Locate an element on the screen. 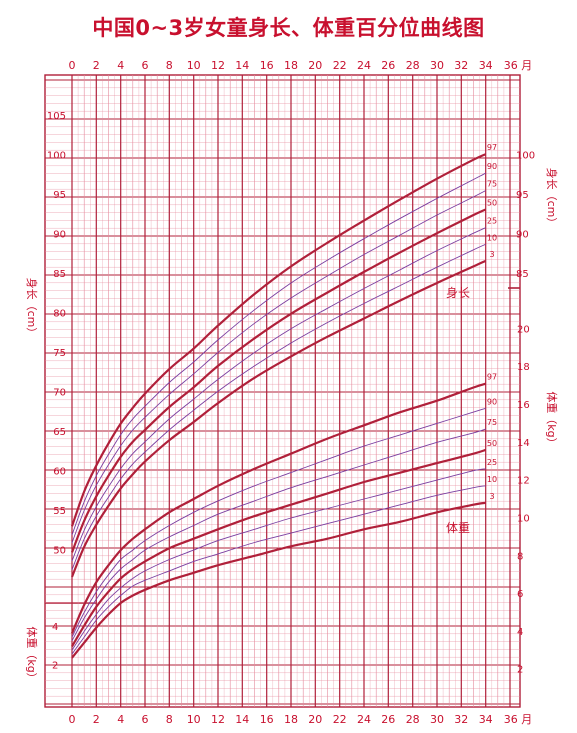 Image resolution: width=577 pixels, height=733 pixels. length-tick-label-right: 100 is located at coordinates (525, 156).